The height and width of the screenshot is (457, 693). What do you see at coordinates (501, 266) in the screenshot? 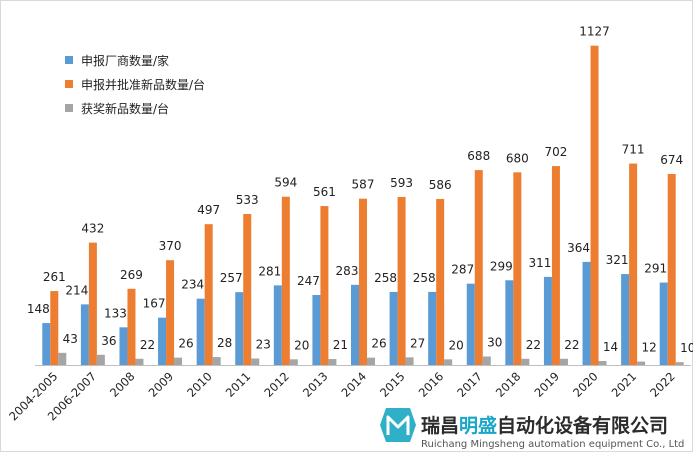
I see `value-label-series0-2018: 299` at bounding box center [501, 266].